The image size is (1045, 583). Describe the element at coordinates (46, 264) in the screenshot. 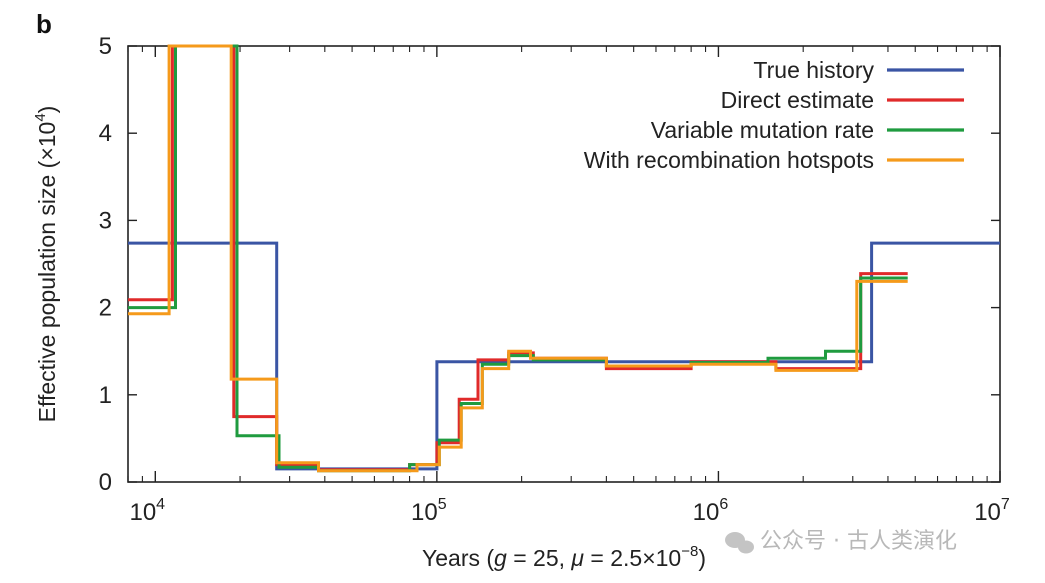

I see `y-axis-title: Effective population size (×104)` at that location.